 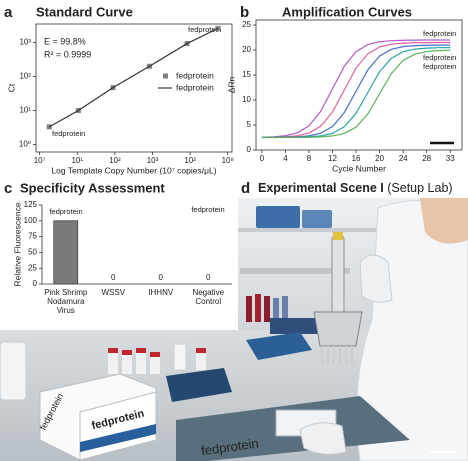 What do you see at coordinates (67, 54) in the screenshot?
I see `annotation: R² = 0.9999` at bounding box center [67, 54].